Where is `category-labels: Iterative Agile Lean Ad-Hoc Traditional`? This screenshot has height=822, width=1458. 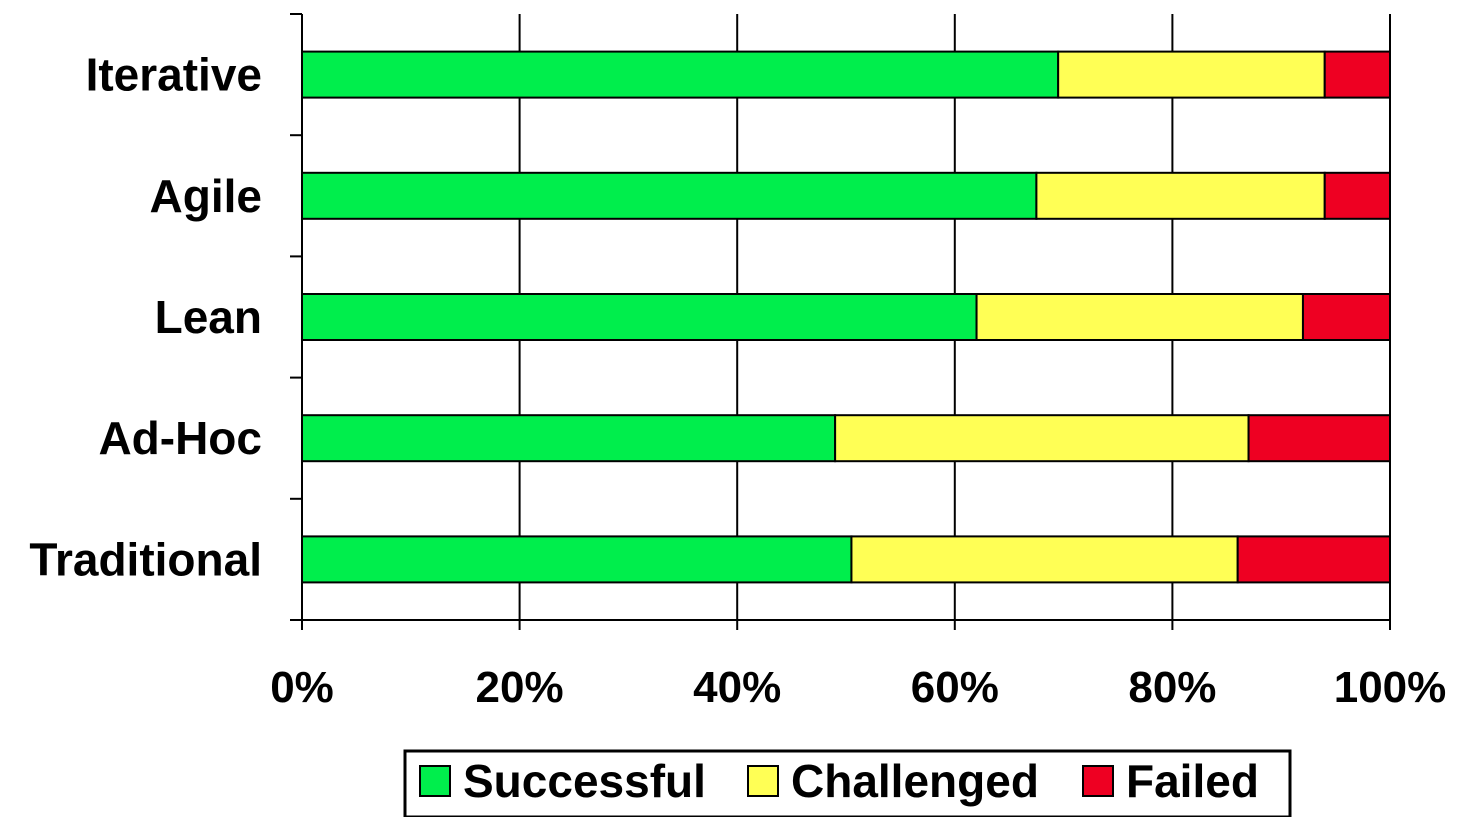 category-labels: Iterative Agile Lean Ad-Hoc Traditional is located at coordinates (145, 317).